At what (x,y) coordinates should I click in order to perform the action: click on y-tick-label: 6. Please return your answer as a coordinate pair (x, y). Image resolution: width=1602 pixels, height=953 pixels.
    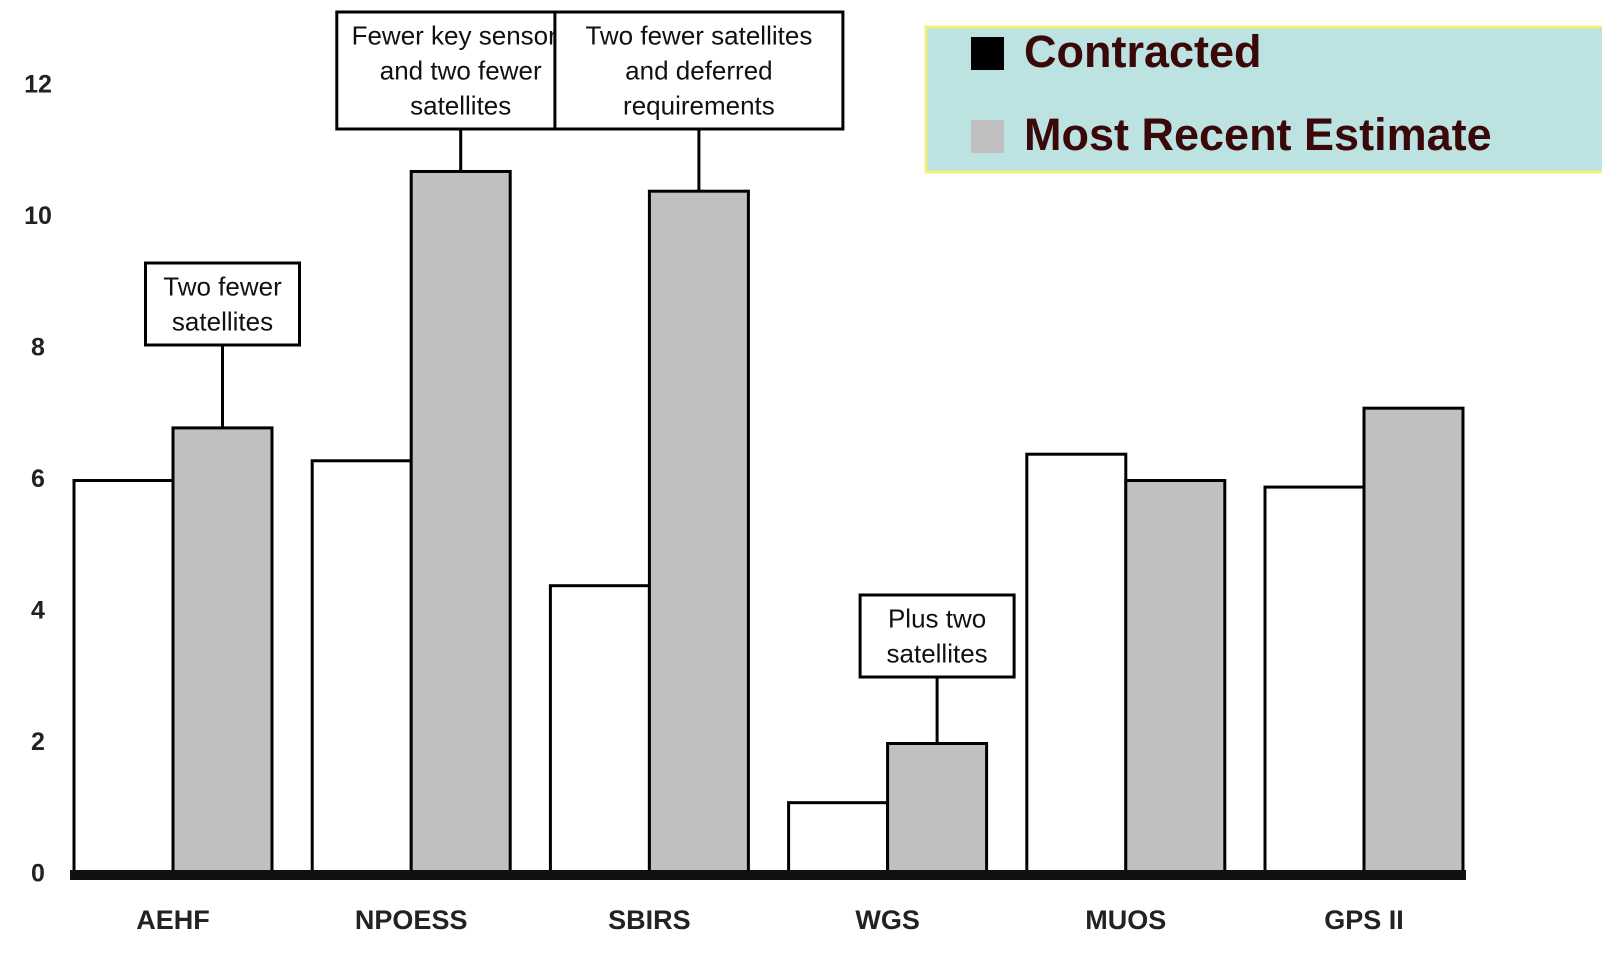
    Looking at the image, I should click on (38, 479).